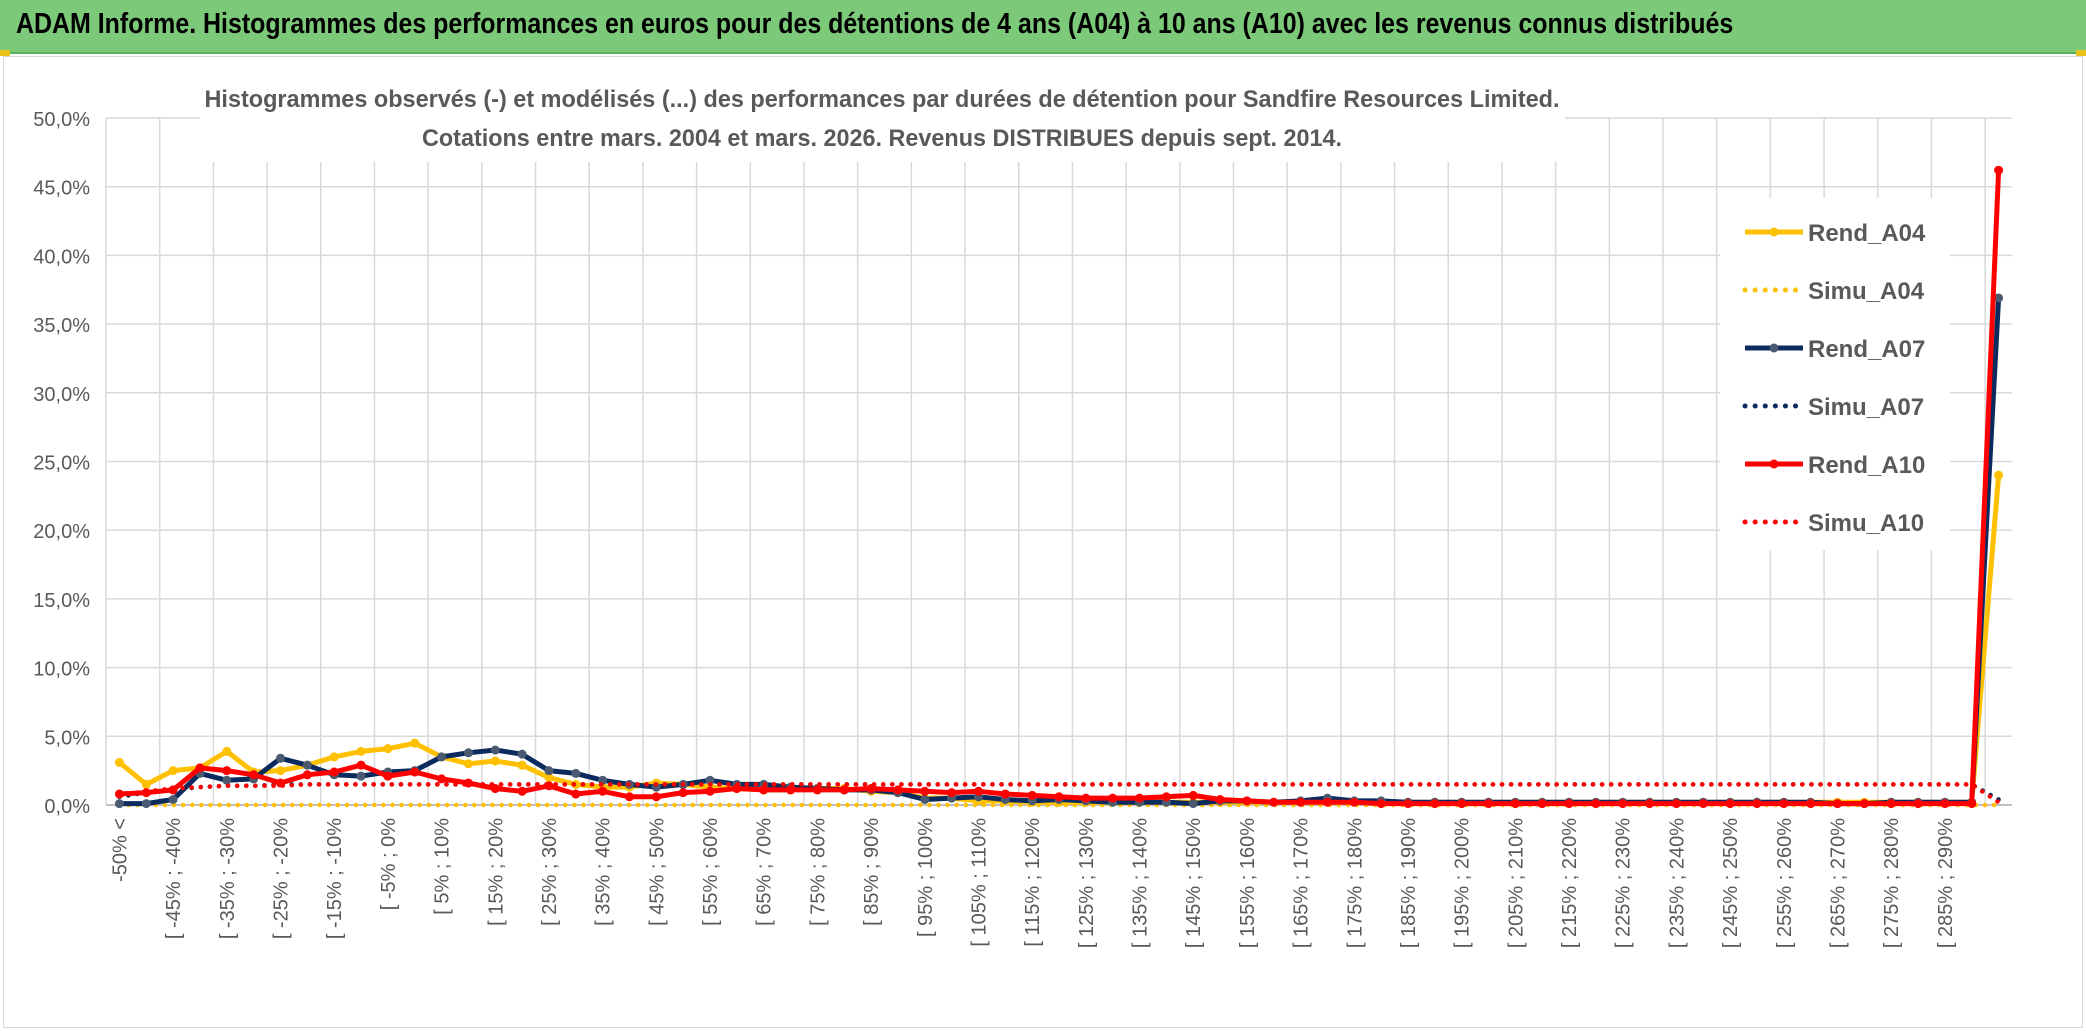 The height and width of the screenshot is (1031, 2086). I want to click on y-tick-label: 25,0%, so click(61, 464).